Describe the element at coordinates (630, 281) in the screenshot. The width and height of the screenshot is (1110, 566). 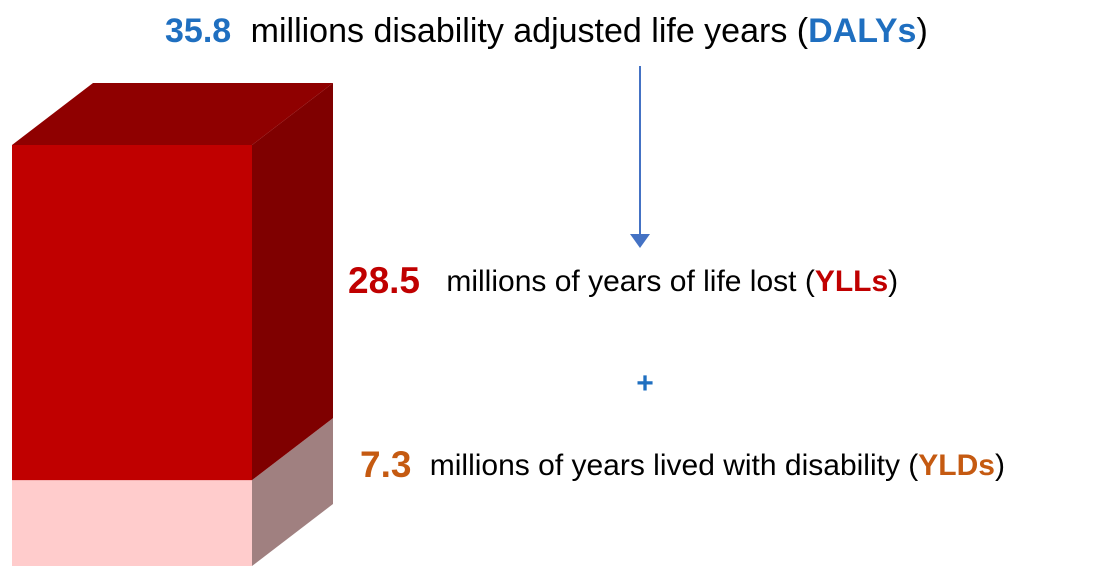
I see `series-name: millions of years of life lost (` at that location.